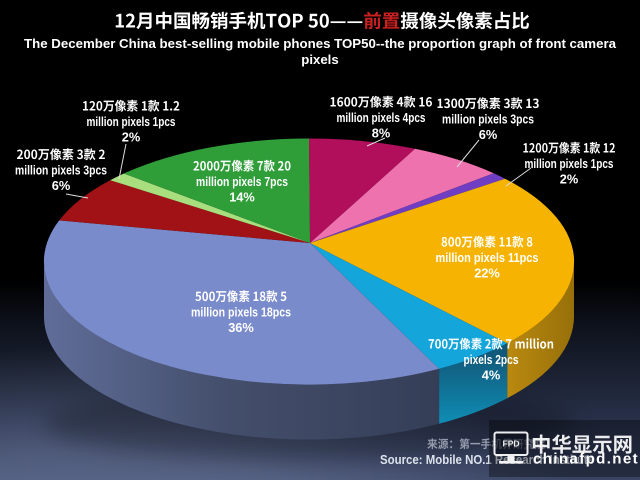 The height and width of the screenshot is (480, 640). I want to click on svg-text: million pixels 11pcs, so click(487, 258).